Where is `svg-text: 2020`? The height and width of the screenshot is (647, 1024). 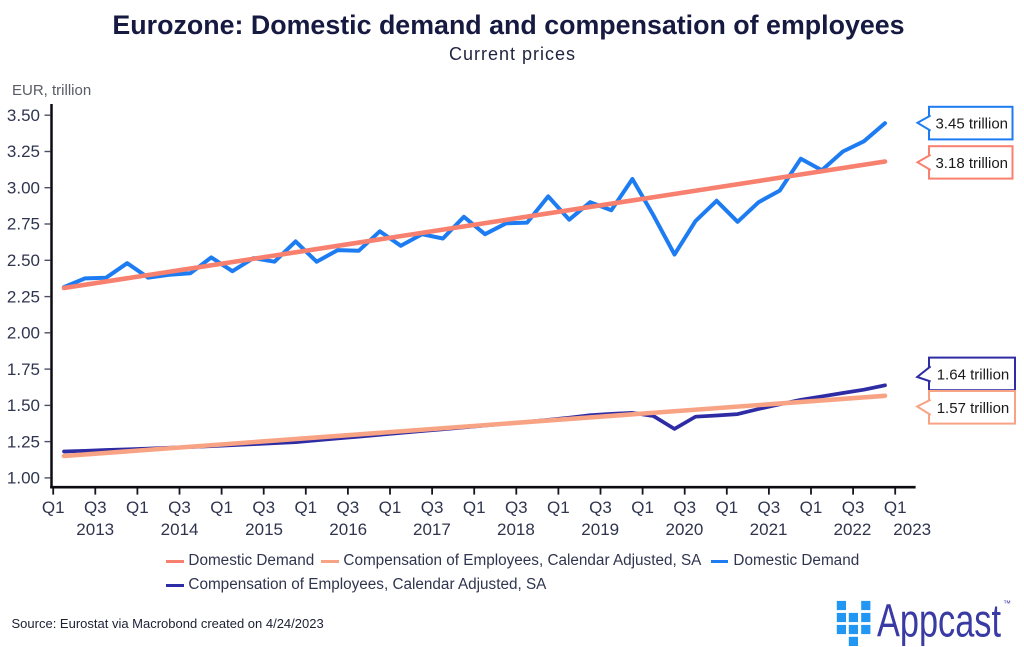
svg-text: 2020 is located at coordinates (684, 529).